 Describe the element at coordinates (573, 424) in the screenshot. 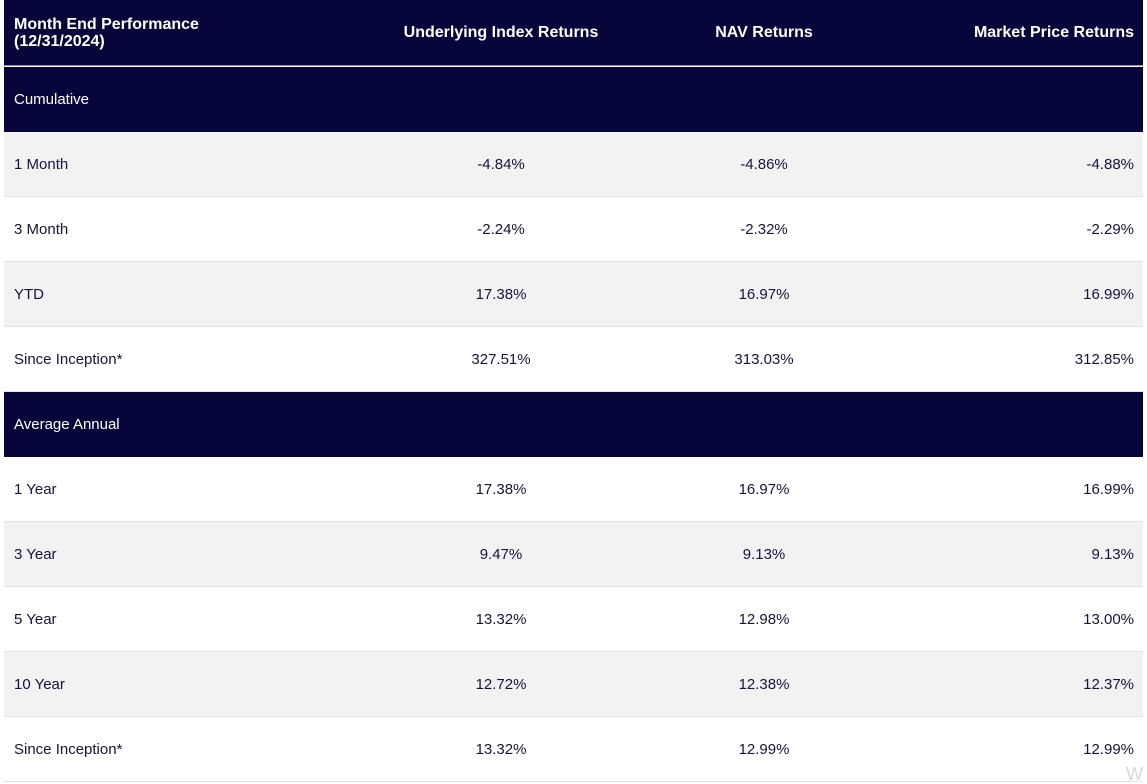

I see `section-row: Average Annual` at that location.